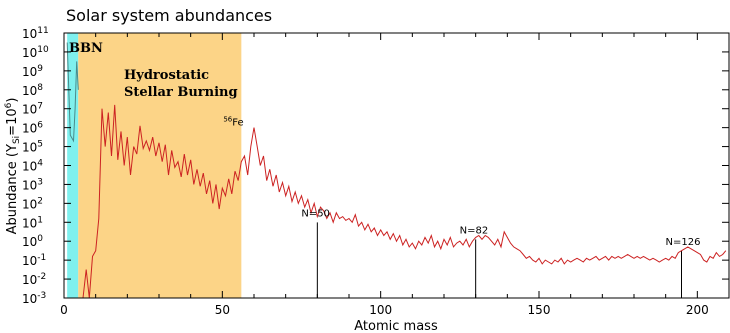 This screenshot has height=333, width=730. Describe the element at coordinates (64, 310) in the screenshot. I see `x-tick-label-0: 0` at that location.